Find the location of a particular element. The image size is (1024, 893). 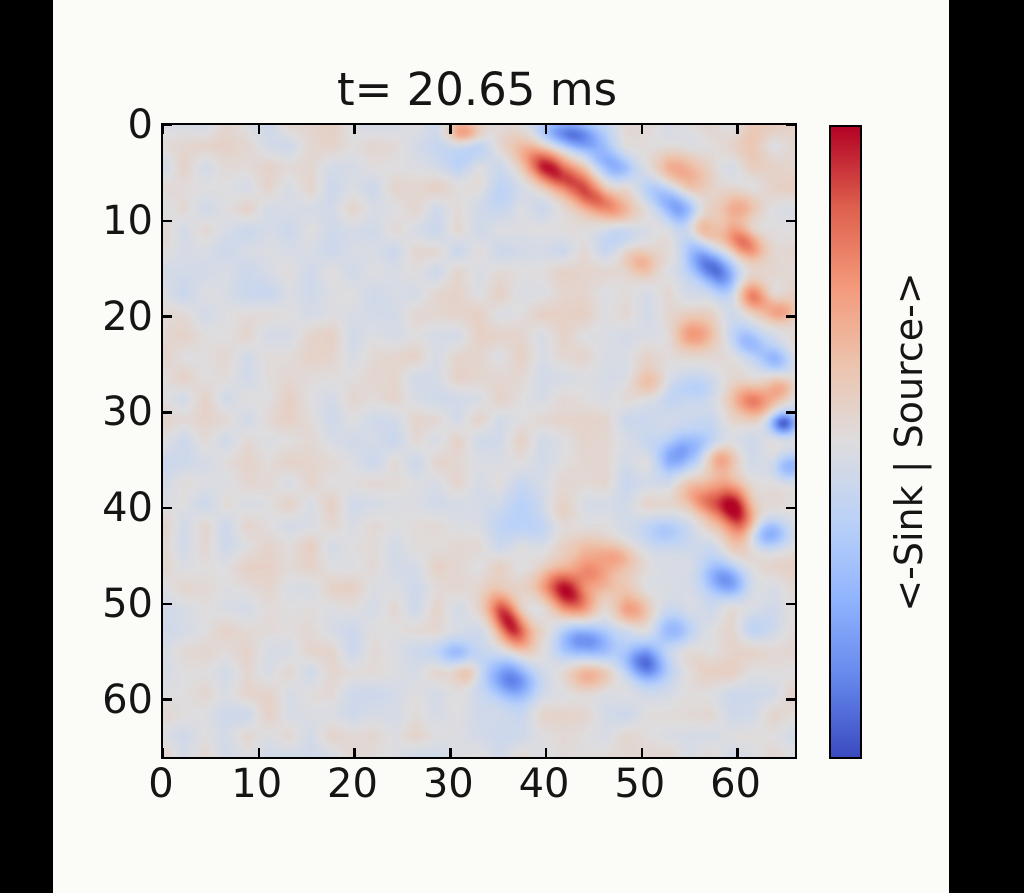

y-tick-label: 50 is located at coordinates (127, 603).